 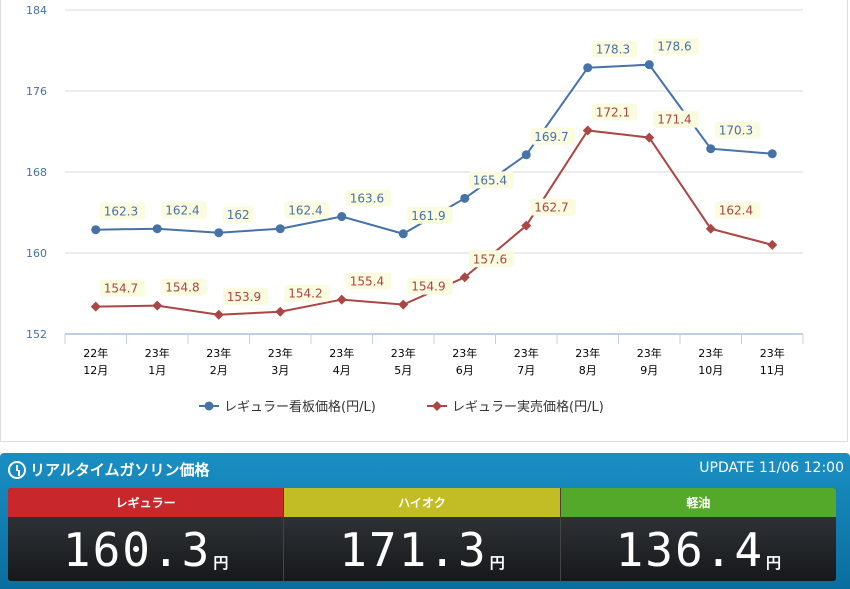 I want to click on data-label: 162.3, so click(x=121, y=212).